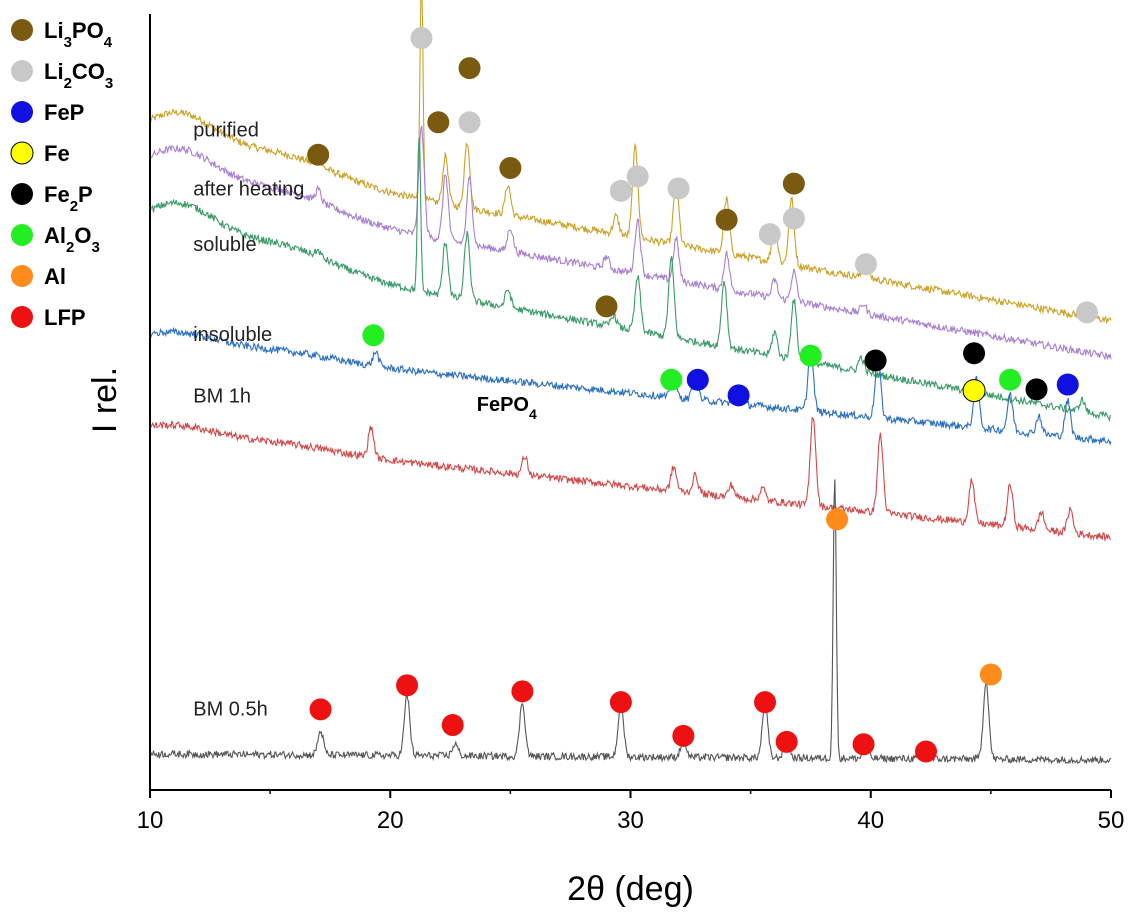 The width and height of the screenshot is (1135, 914). What do you see at coordinates (222, 397) in the screenshot?
I see `series-label-bm-1h: BM 1h` at bounding box center [222, 397].